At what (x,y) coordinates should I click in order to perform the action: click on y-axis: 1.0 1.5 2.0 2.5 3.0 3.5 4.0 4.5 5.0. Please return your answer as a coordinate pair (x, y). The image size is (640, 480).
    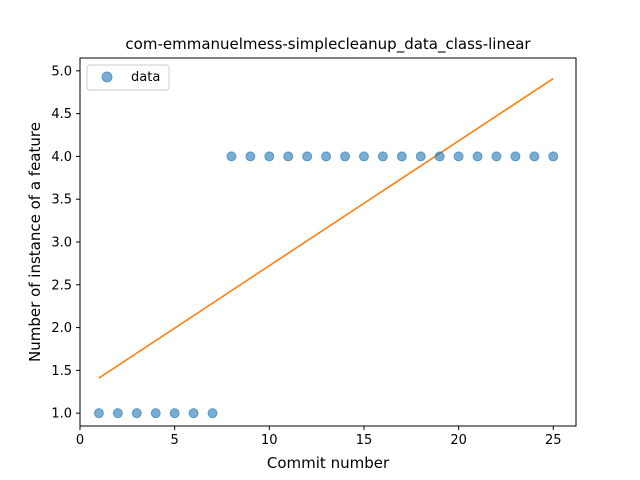
    Looking at the image, I should click on (65, 243).